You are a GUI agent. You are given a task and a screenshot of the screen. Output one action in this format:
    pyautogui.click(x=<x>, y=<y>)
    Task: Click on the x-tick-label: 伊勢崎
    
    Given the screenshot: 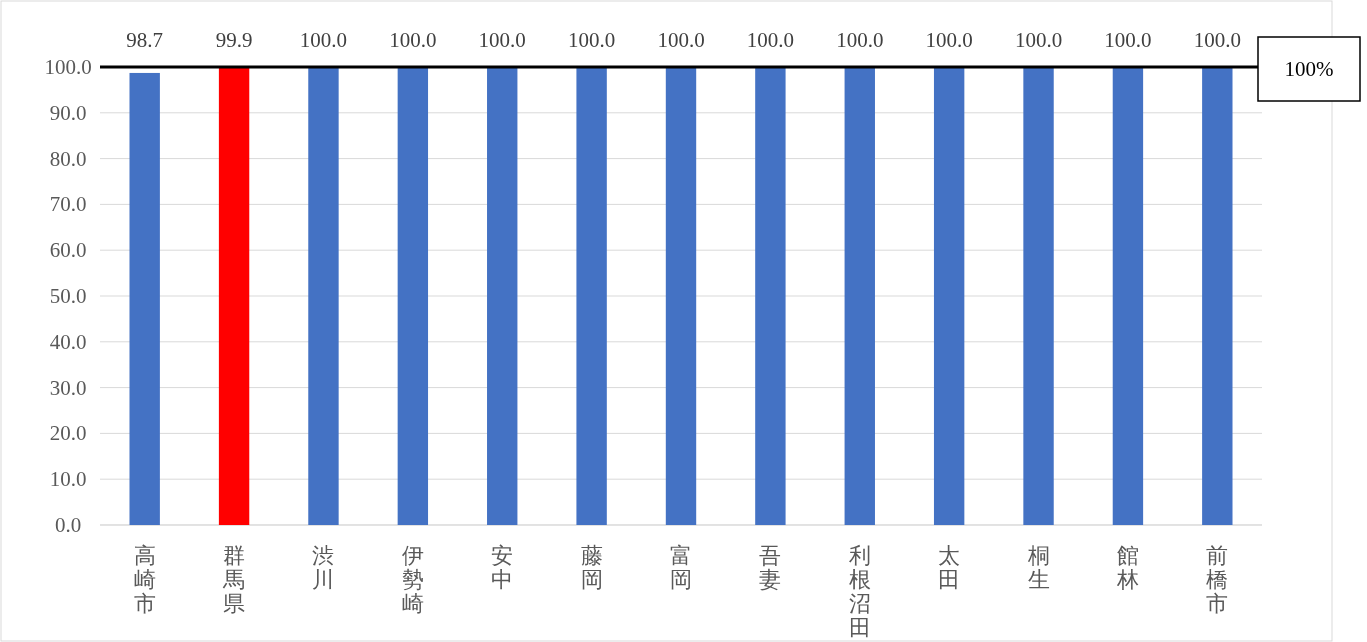 What is the action you would take?
    pyautogui.click(x=412, y=579)
    